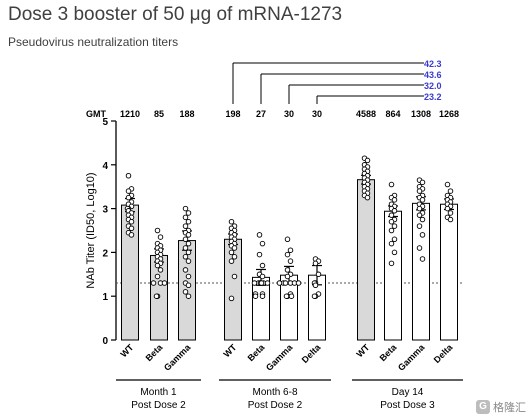 This screenshot has width=532, height=418. I want to click on gmt-value-4: 27, so click(261, 114).